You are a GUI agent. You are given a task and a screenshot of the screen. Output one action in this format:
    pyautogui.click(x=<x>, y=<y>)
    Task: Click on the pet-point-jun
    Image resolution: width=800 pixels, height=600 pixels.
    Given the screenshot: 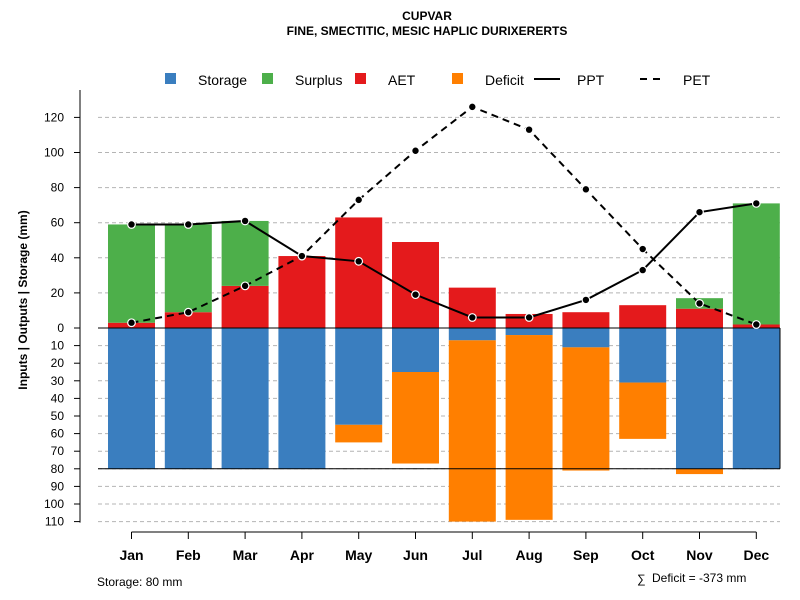 What is the action you would take?
    pyautogui.click(x=415, y=151)
    